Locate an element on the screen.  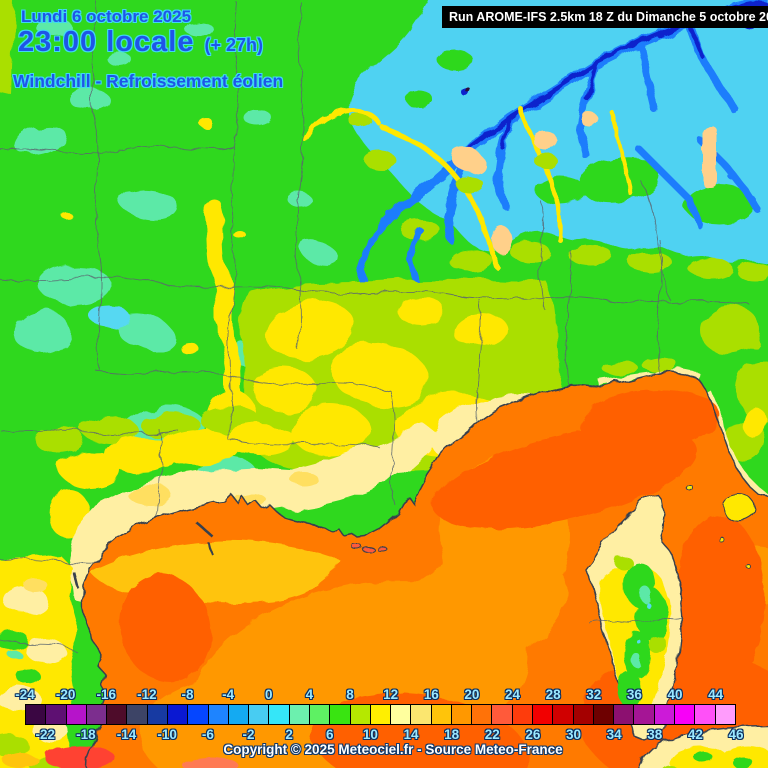
legend-label: 36 is located at coordinates (634, 694).